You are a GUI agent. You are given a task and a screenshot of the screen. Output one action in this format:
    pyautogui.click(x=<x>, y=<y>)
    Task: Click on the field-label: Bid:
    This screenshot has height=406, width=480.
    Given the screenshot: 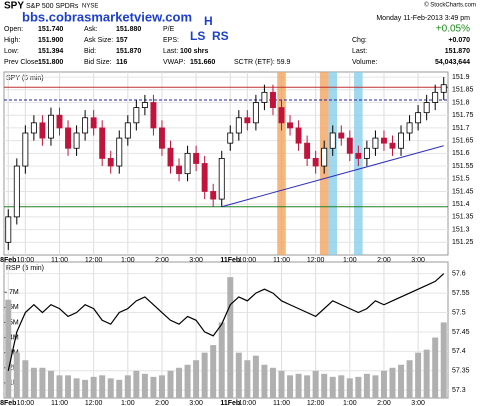 What is the action you would take?
    pyautogui.click(x=90, y=51)
    